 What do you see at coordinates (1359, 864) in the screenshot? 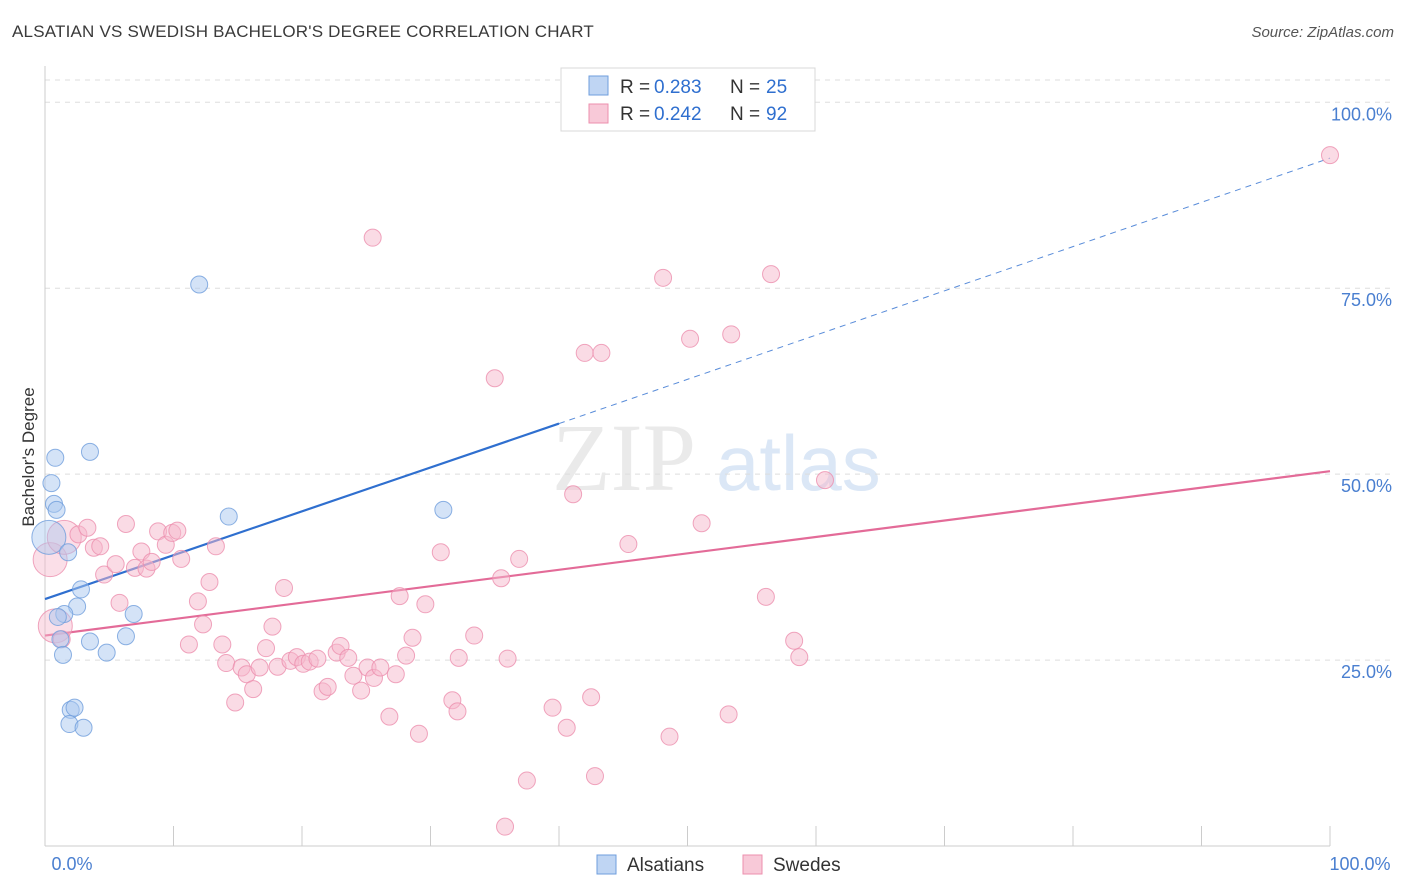
I see `x-tick-label-max: 100.0%` at bounding box center [1359, 864].